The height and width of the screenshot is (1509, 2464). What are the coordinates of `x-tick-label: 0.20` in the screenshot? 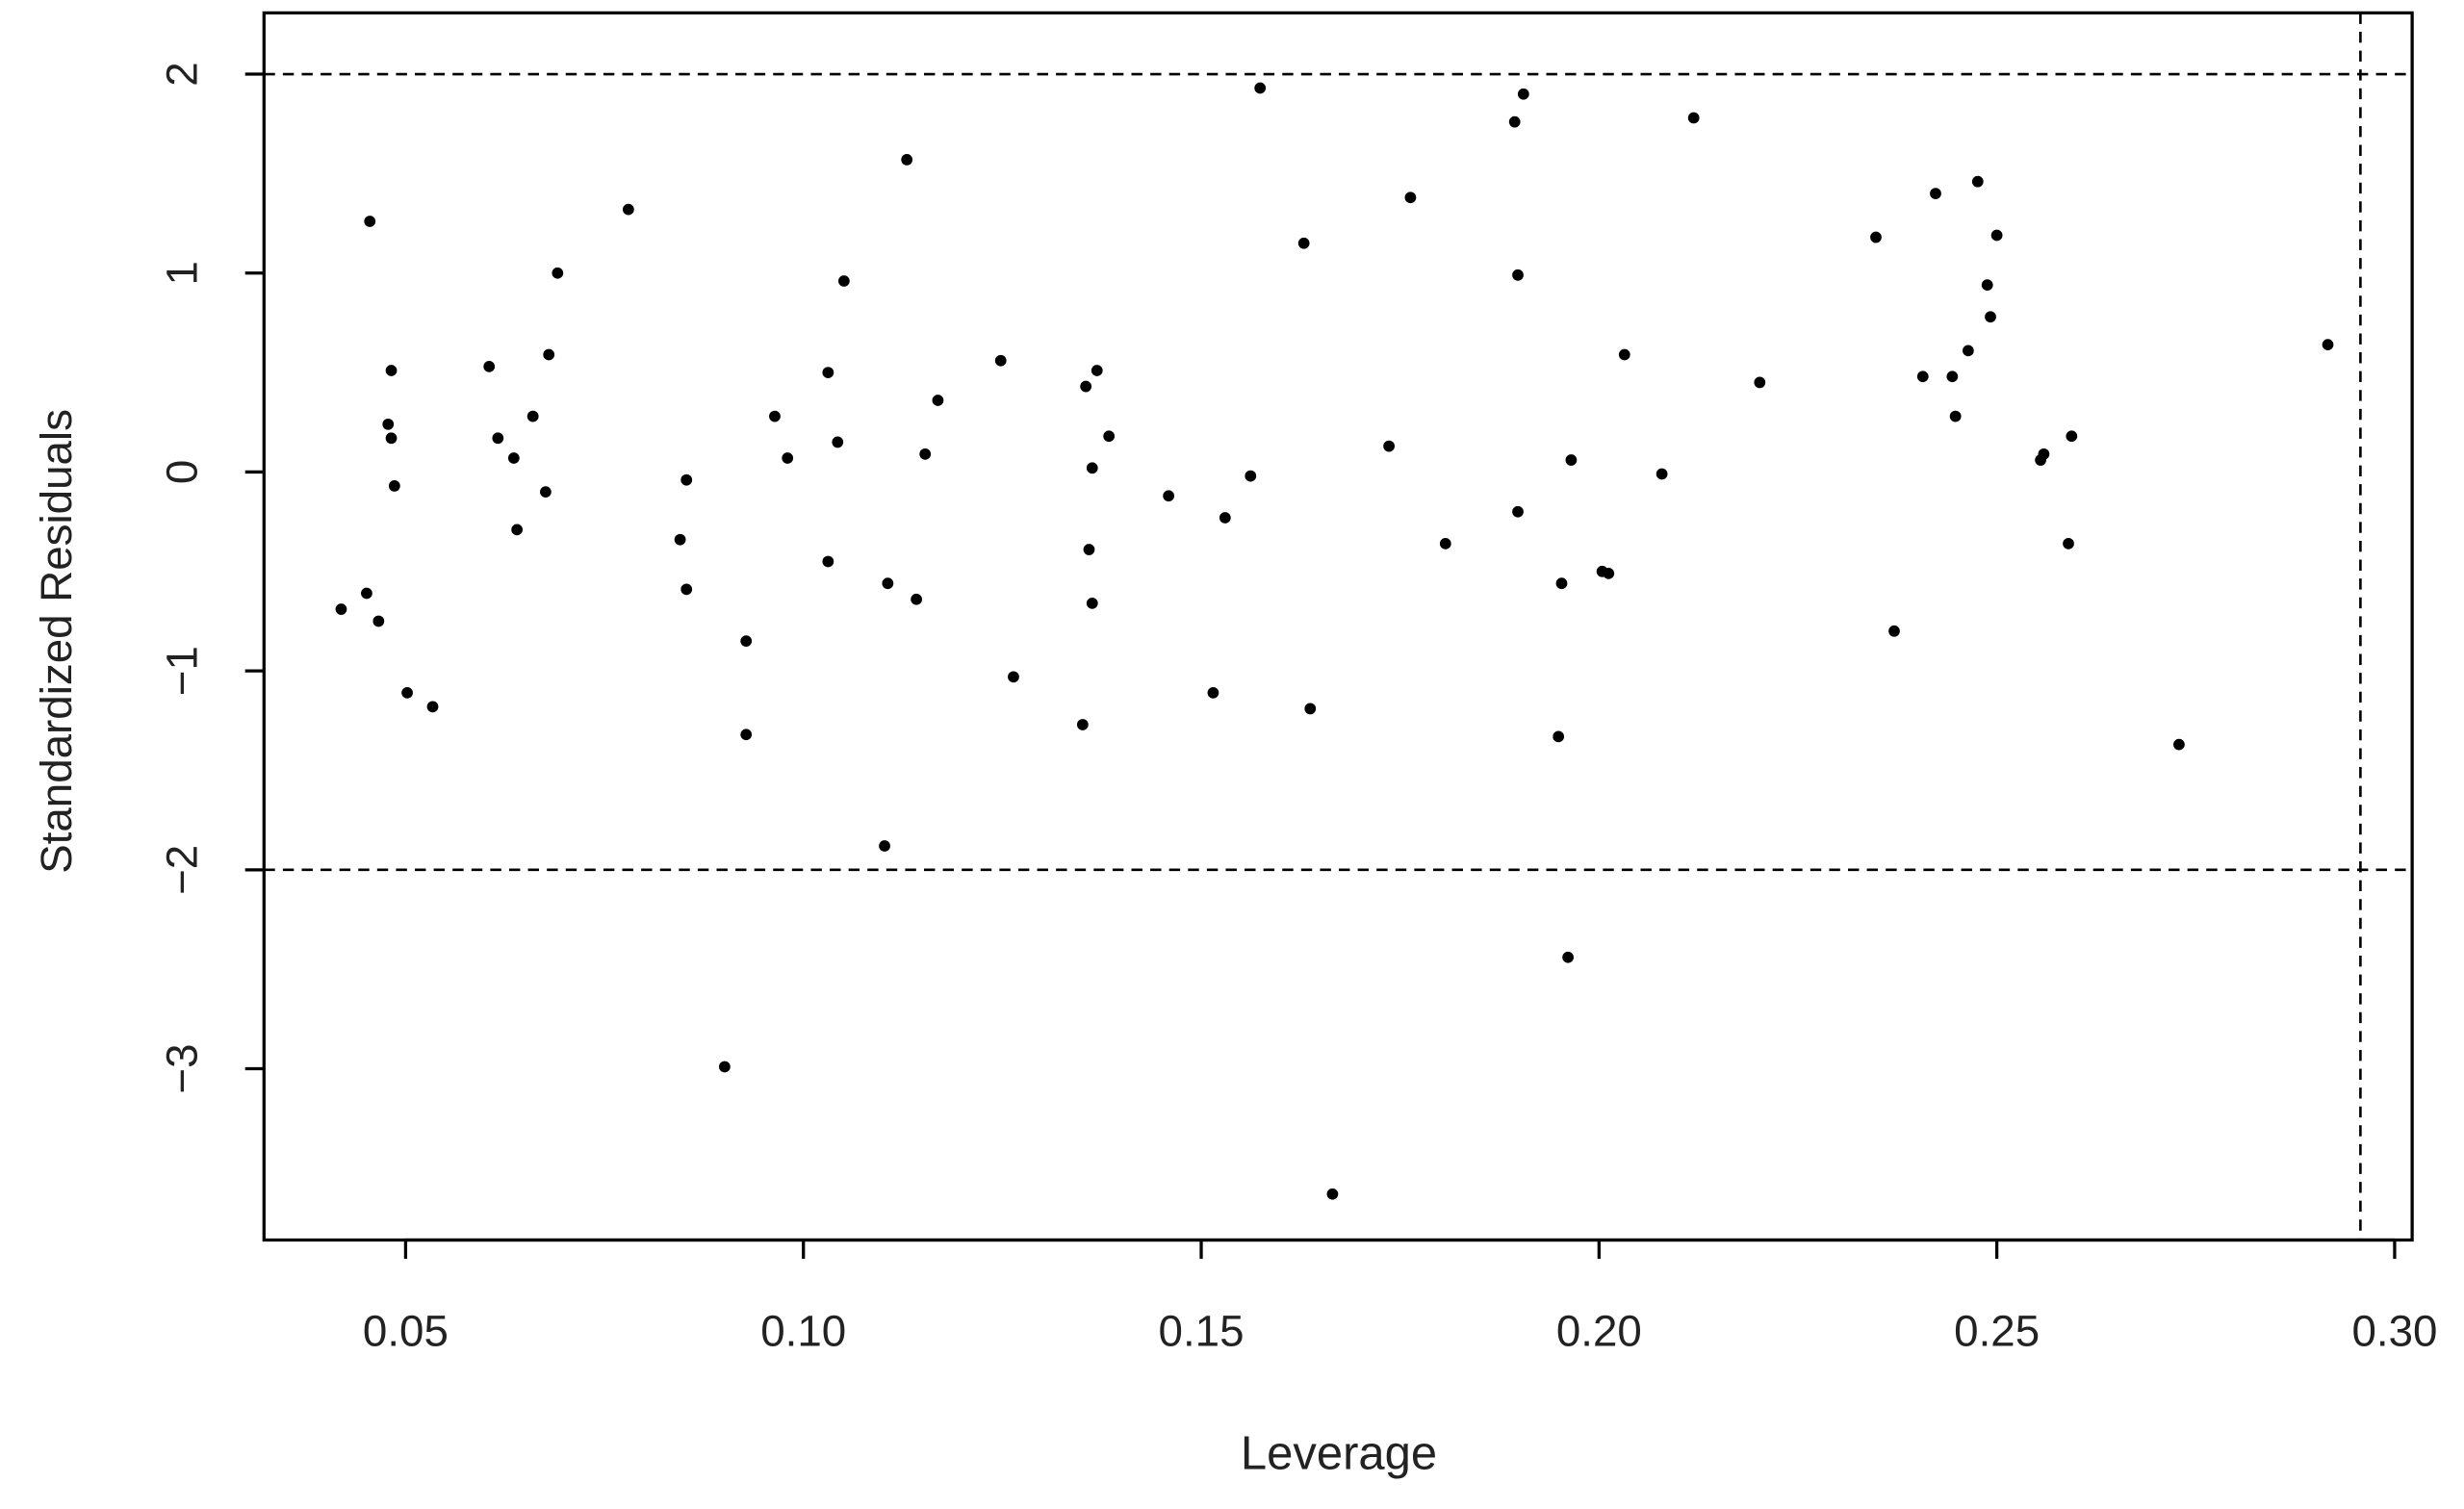 It's located at (1599, 1331).